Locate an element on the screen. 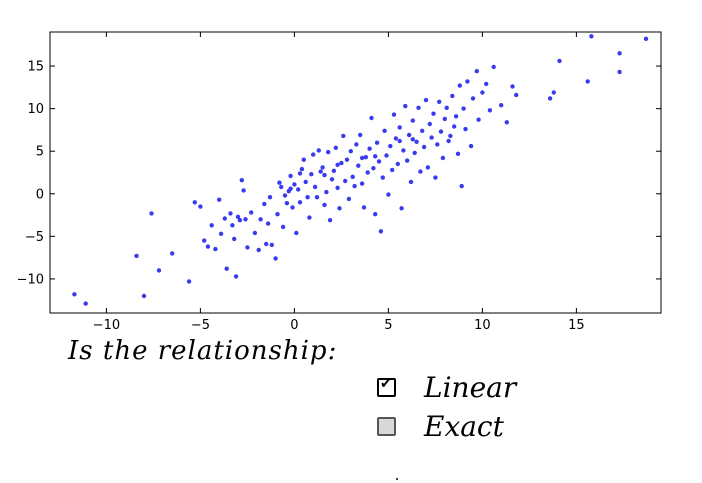  x-tick-label: 10 is located at coordinates (482, 325).